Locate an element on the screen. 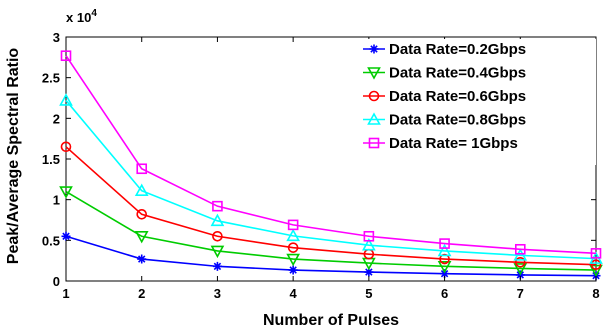 This screenshot has width=610, height=331. y-multiplier: x 104 is located at coordinates (81, 16).